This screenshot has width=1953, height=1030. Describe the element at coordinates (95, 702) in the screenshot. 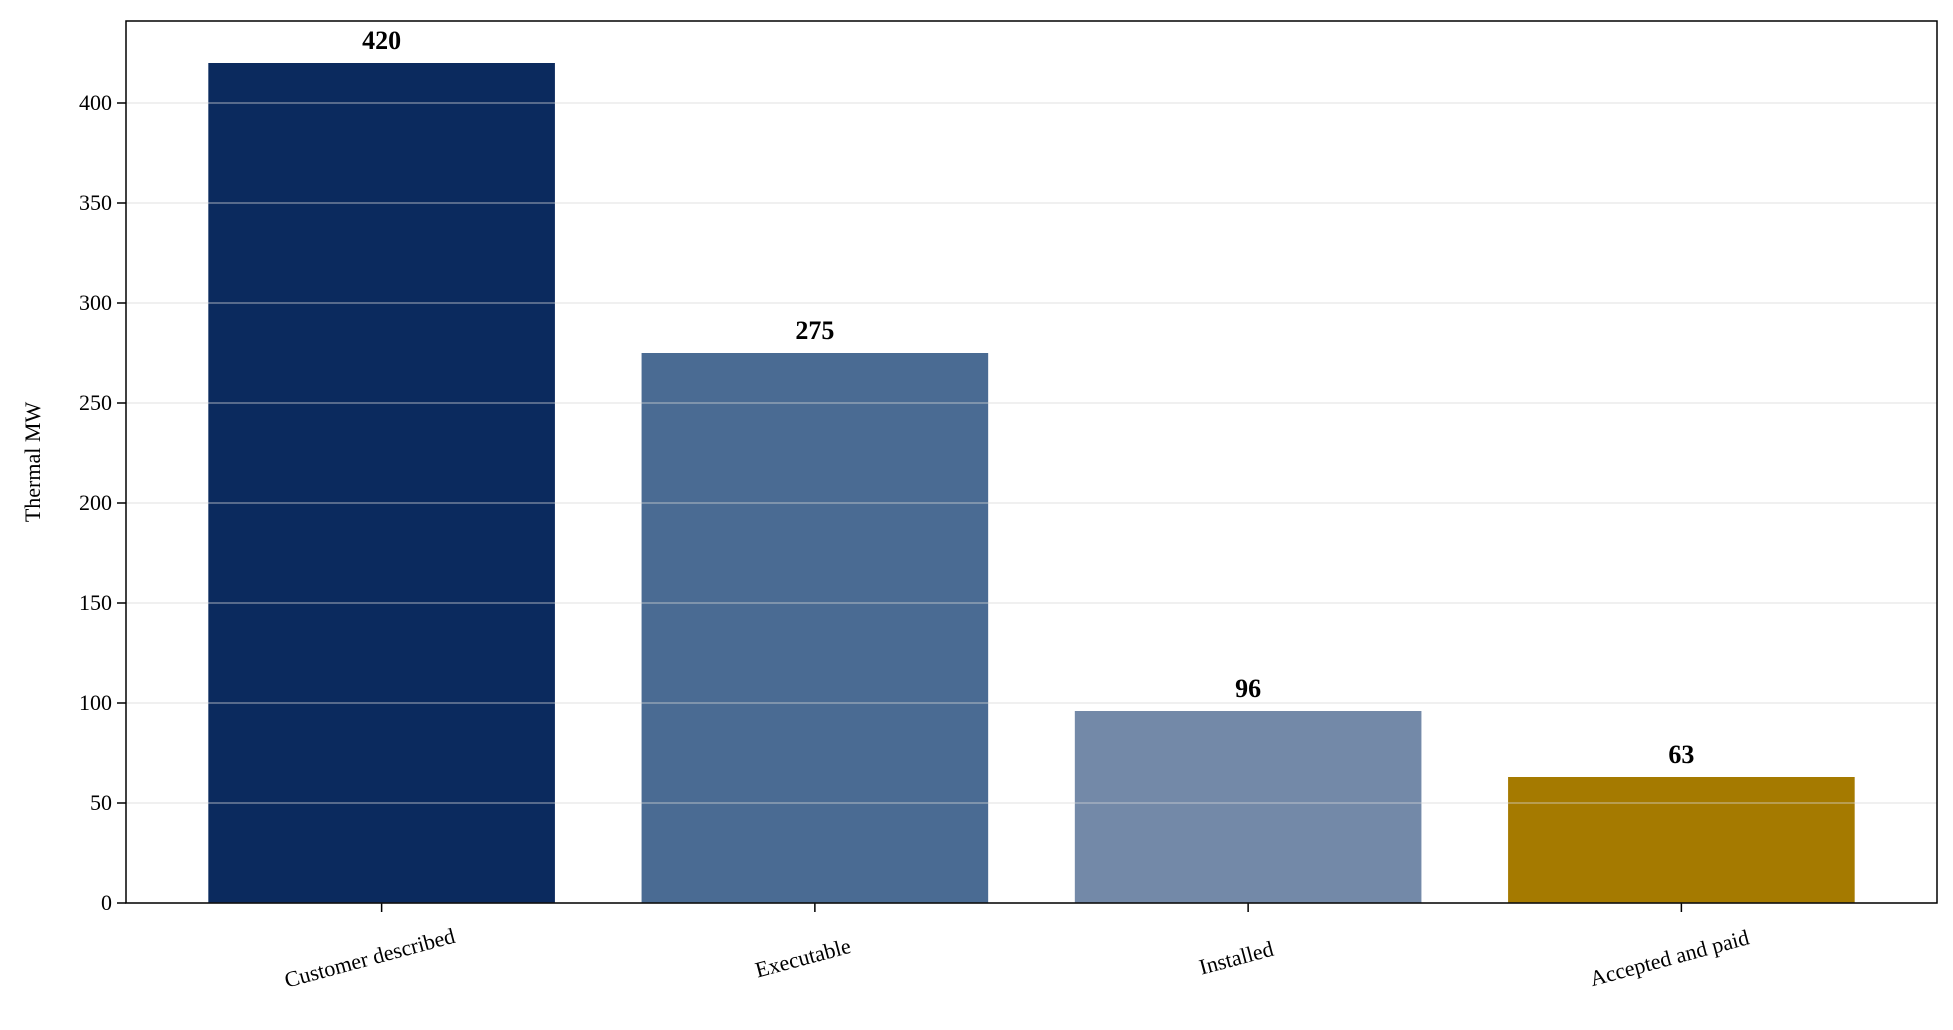

I see `y-tick-label: 100` at that location.